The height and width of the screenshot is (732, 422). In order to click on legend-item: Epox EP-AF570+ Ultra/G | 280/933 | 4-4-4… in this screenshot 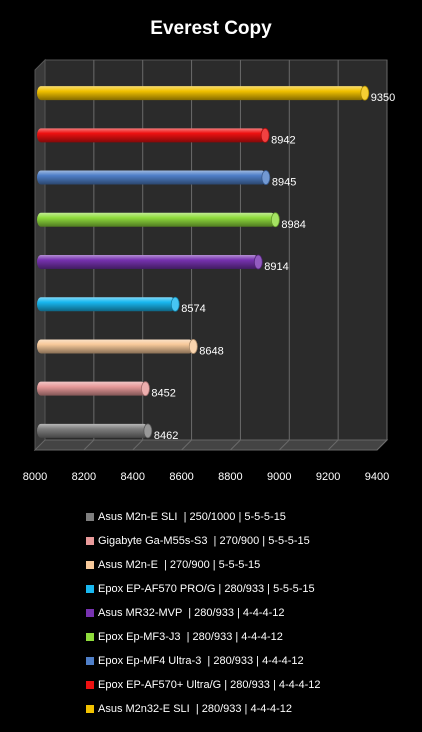, I will do `click(211, 686)`.